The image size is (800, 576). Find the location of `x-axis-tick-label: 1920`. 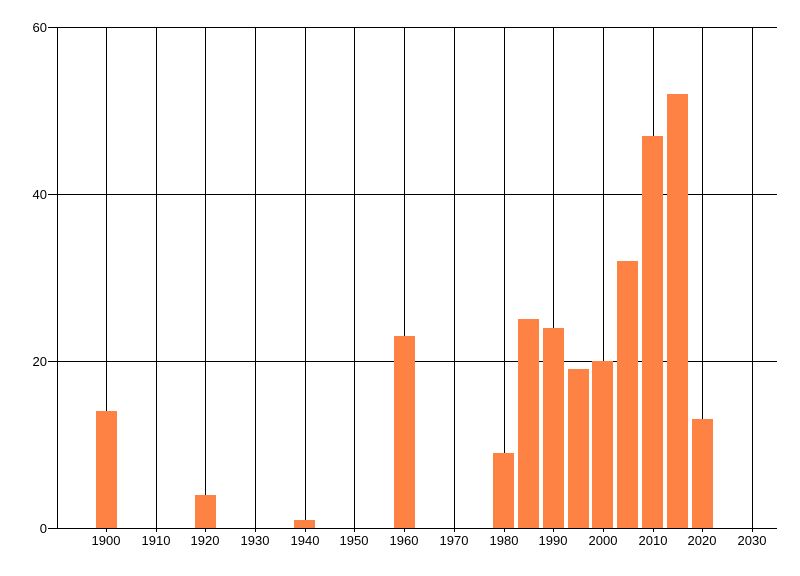

x-axis-tick-label: 1920 is located at coordinates (205, 540).